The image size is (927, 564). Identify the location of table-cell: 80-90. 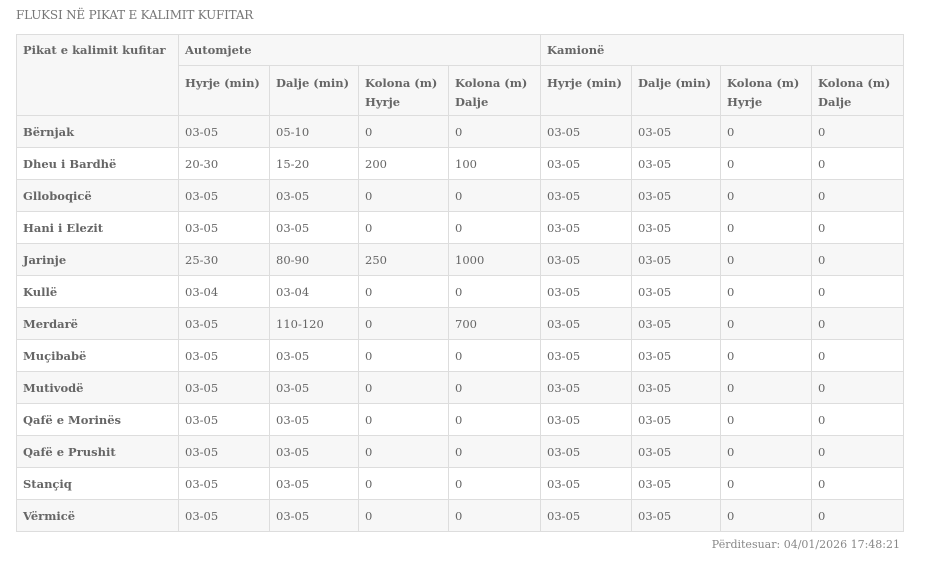
(314, 259).